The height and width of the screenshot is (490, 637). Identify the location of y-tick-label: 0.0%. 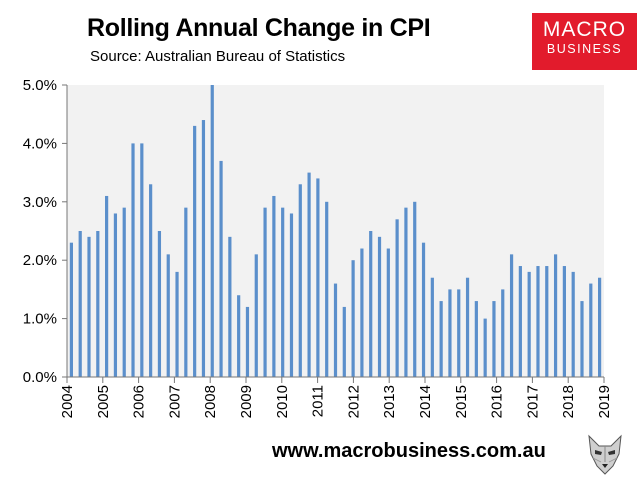
(40, 377).